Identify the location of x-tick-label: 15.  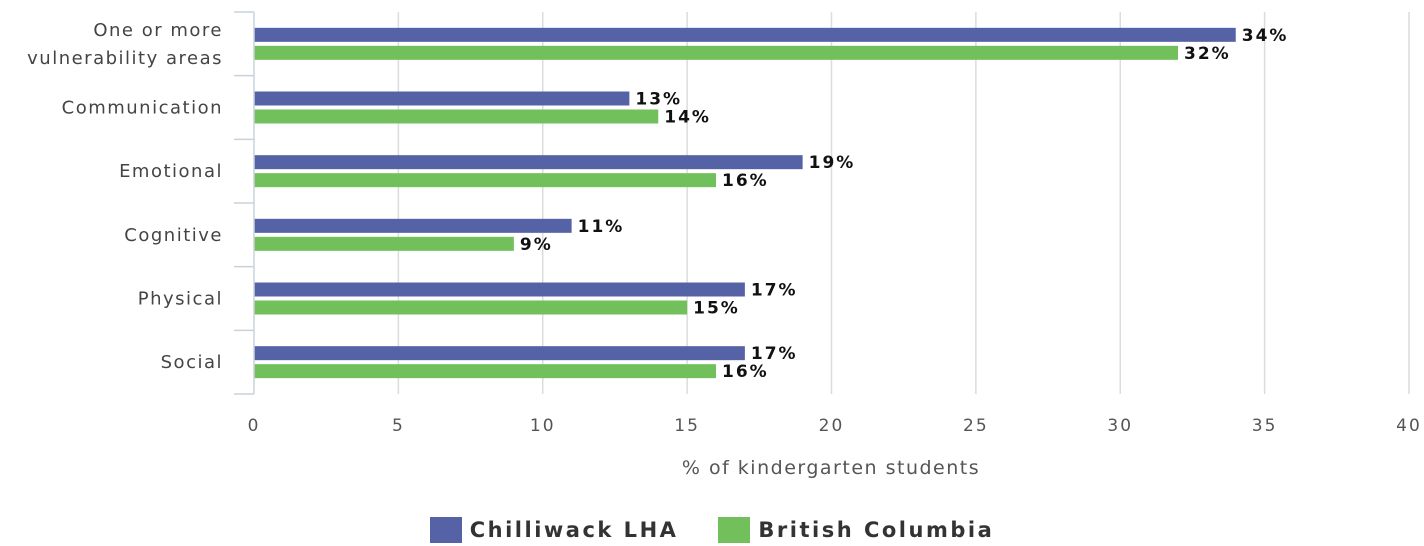
(687, 426).